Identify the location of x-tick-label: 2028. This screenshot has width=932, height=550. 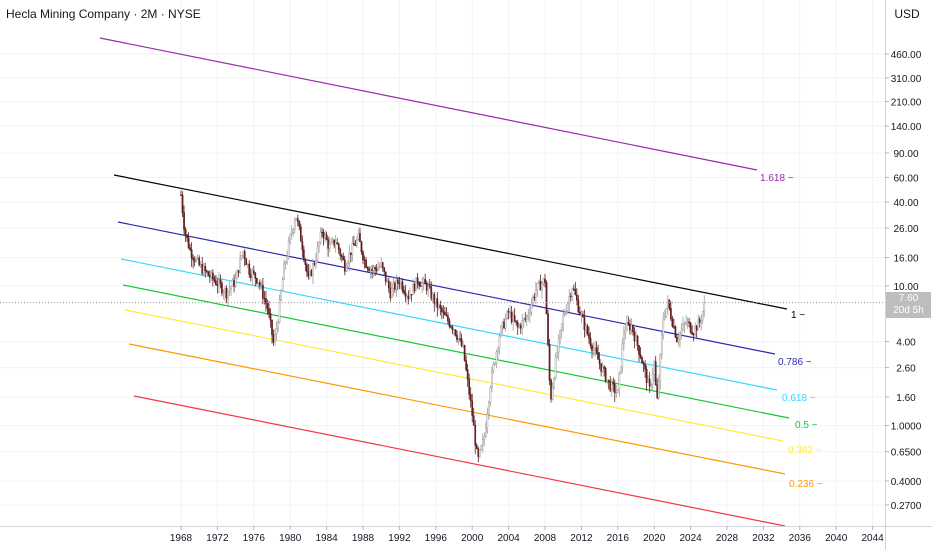
(727, 538).